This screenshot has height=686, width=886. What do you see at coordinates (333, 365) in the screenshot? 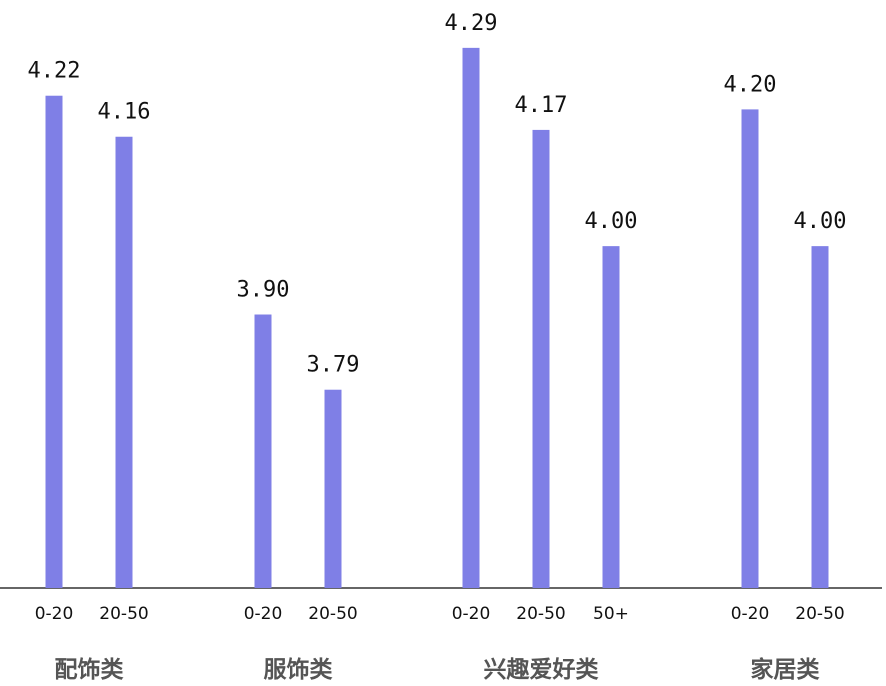
I see `data-label: 3.79` at bounding box center [333, 365].